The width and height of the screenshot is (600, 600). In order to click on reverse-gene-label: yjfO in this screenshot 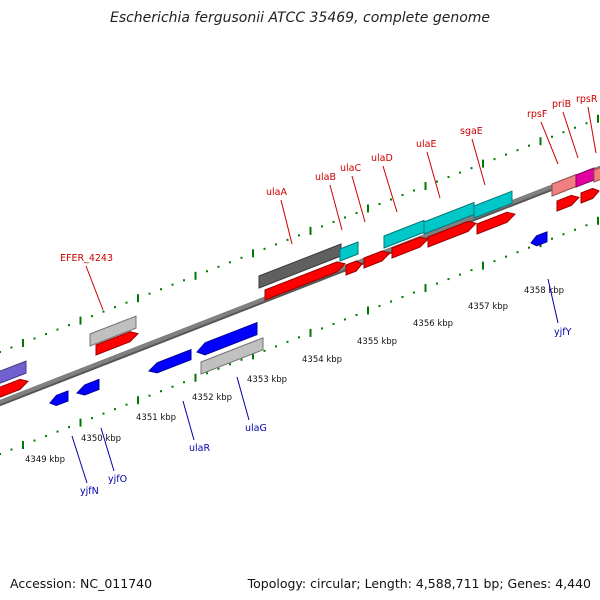, I will do `click(117, 479)`.